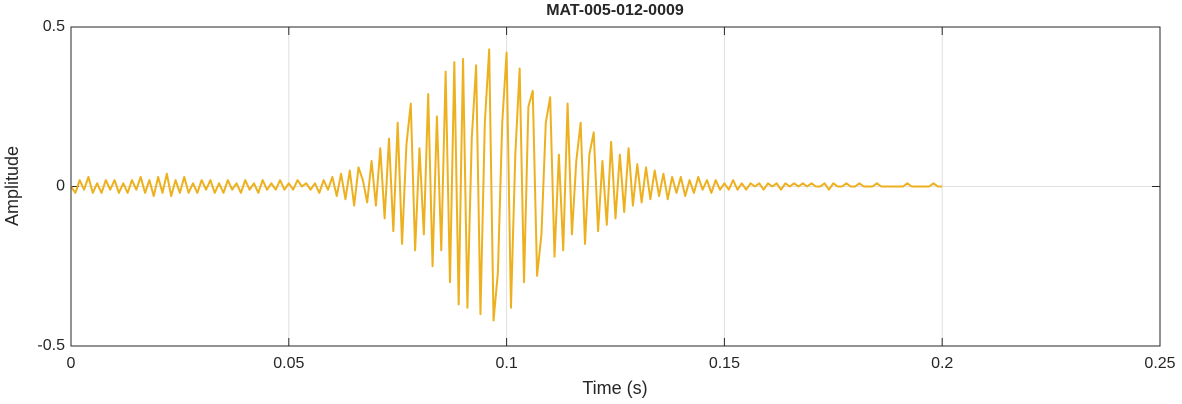  I want to click on y-tick-label: 0, so click(60, 186).